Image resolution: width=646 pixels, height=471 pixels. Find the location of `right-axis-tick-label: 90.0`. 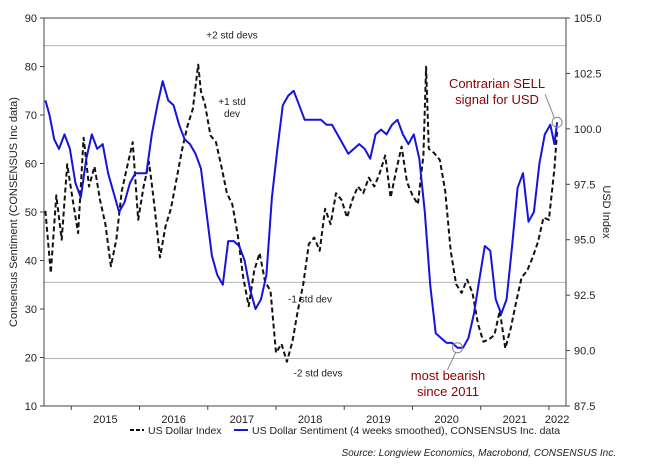

right-axis-tick-label: 90.0 is located at coordinates (584, 352).